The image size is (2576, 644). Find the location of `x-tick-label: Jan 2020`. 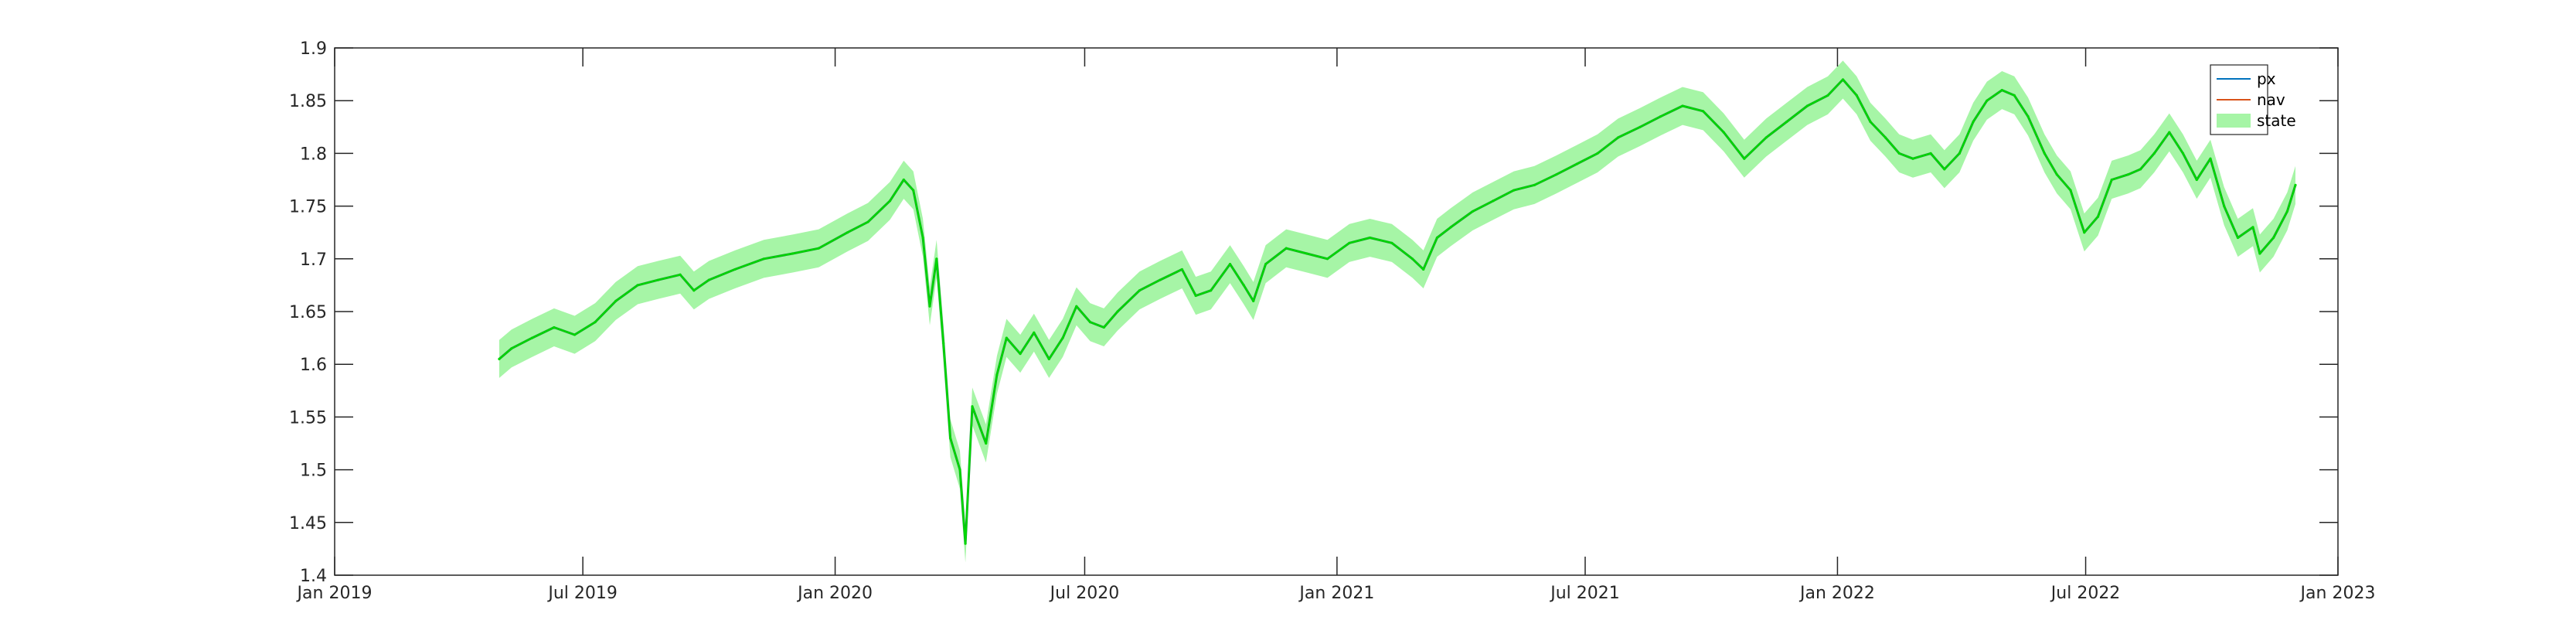

x-tick-label: Jan 2020 is located at coordinates (834, 593).